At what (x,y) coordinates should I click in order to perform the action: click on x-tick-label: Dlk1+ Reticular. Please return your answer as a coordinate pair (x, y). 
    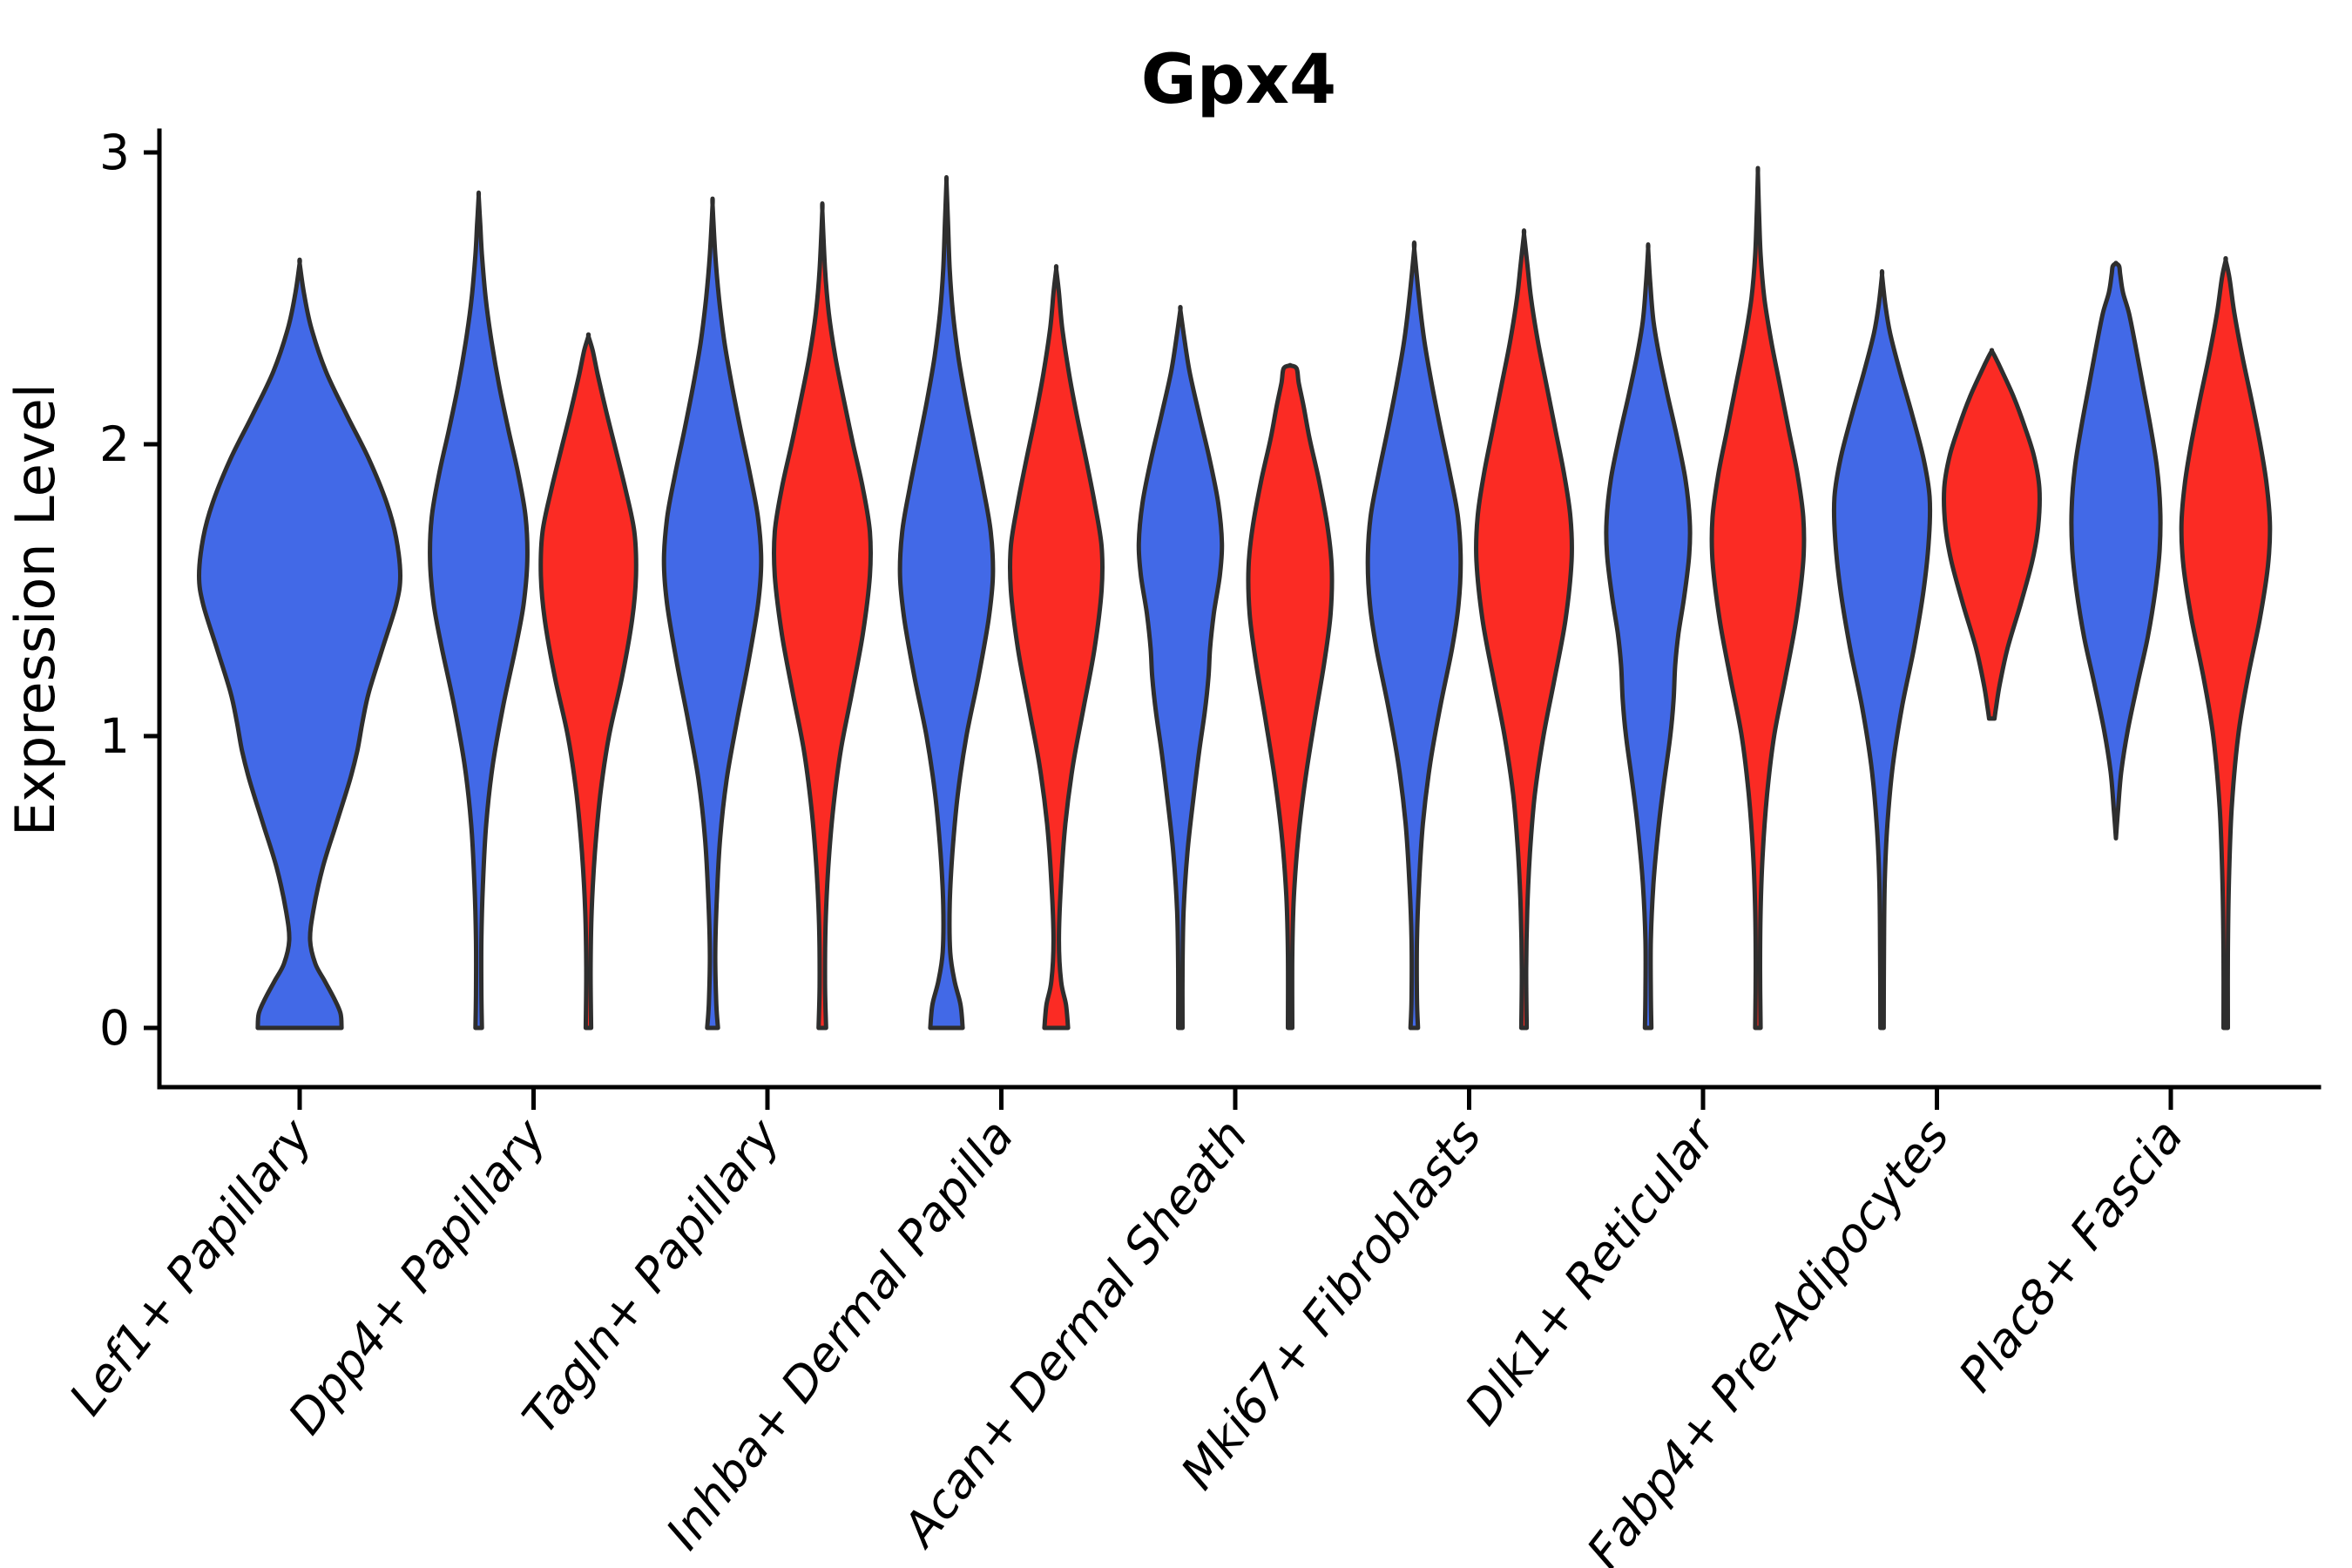
    Looking at the image, I should click on (1590, 1271).